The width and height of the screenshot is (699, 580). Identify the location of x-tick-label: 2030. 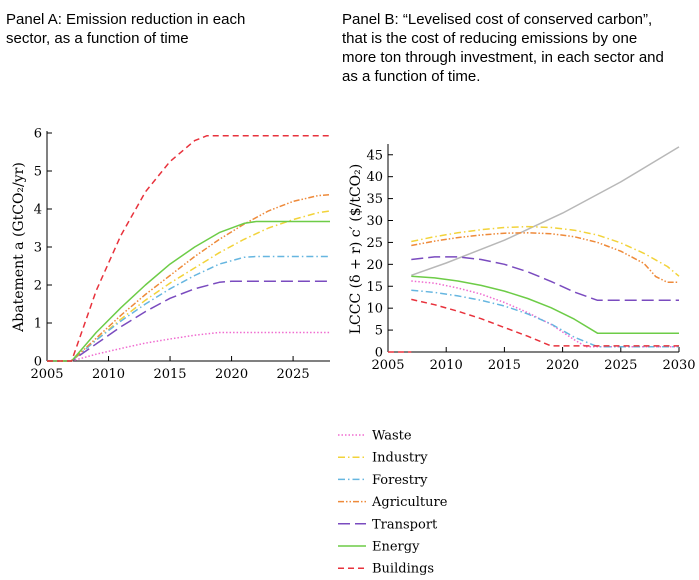
(678, 365).